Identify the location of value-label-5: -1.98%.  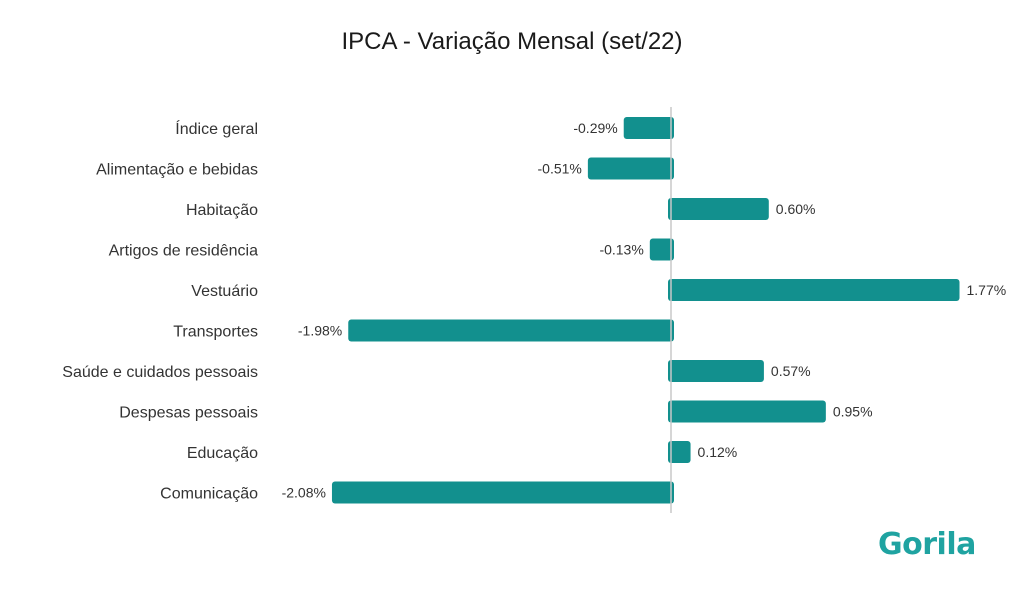
(320, 331).